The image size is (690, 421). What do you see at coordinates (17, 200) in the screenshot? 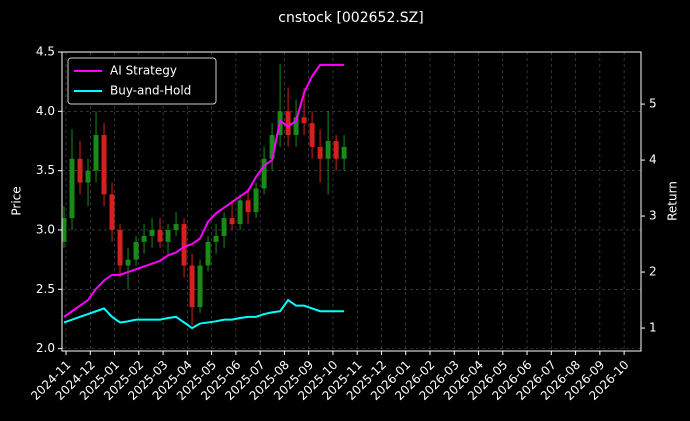
I see `y-axis-label: Price` at bounding box center [17, 200].